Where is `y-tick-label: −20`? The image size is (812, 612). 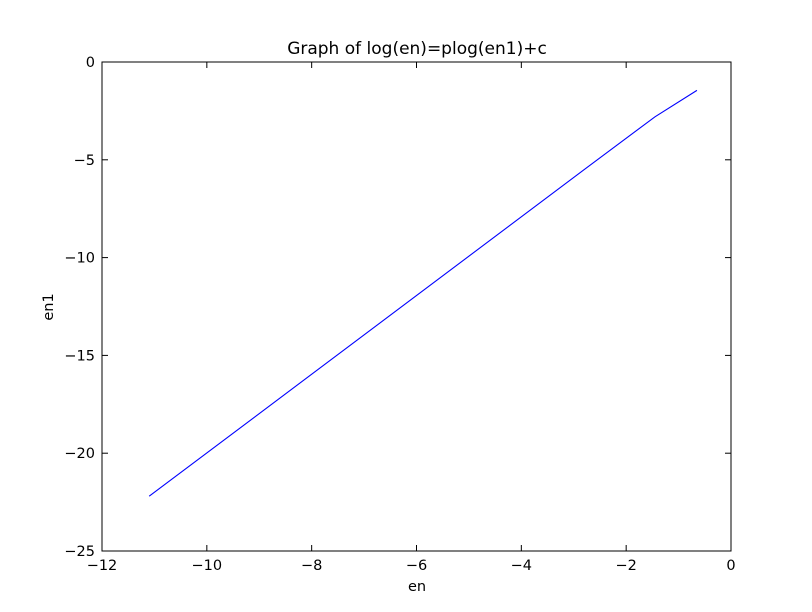
y-tick-label: −20 is located at coordinates (79, 454).